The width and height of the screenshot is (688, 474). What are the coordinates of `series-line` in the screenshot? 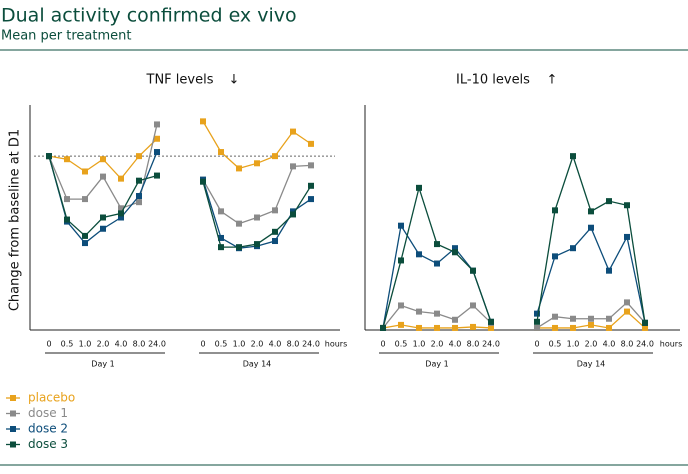 It's located at (591, 274).